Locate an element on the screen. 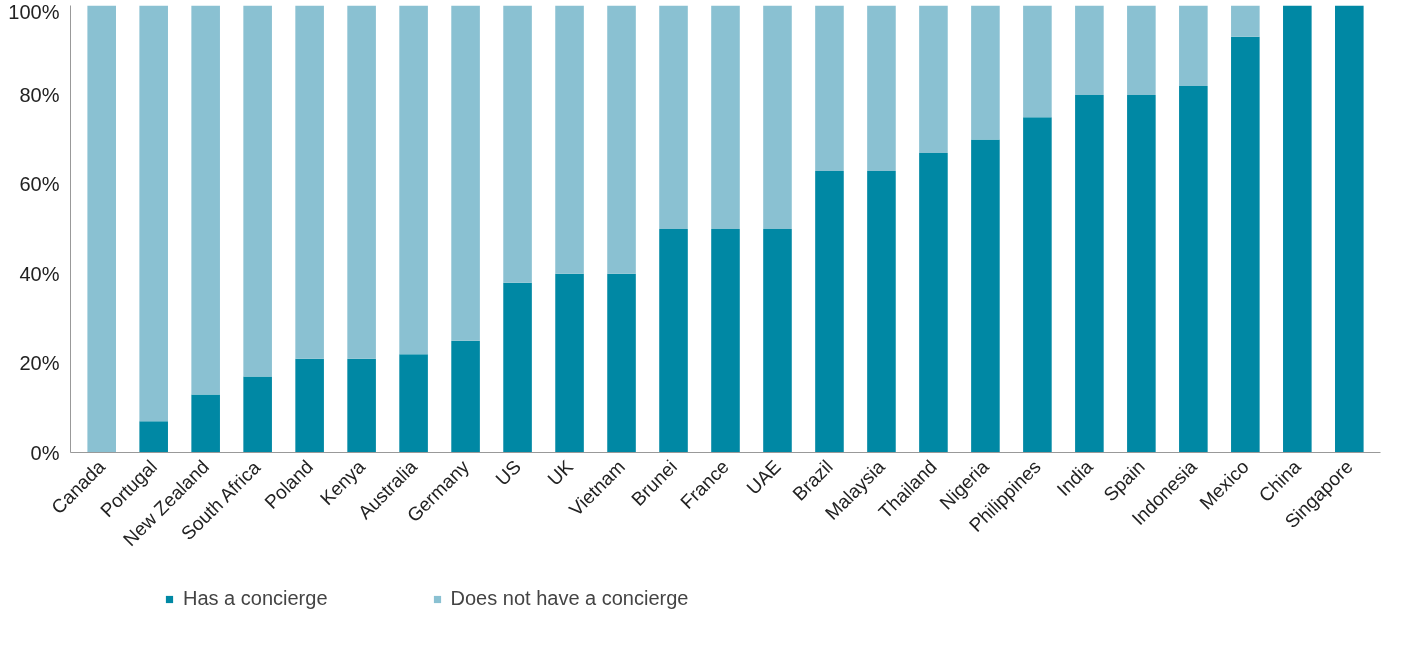 The width and height of the screenshot is (1413, 646). y-tick-label: 100% is located at coordinates (34, 11).